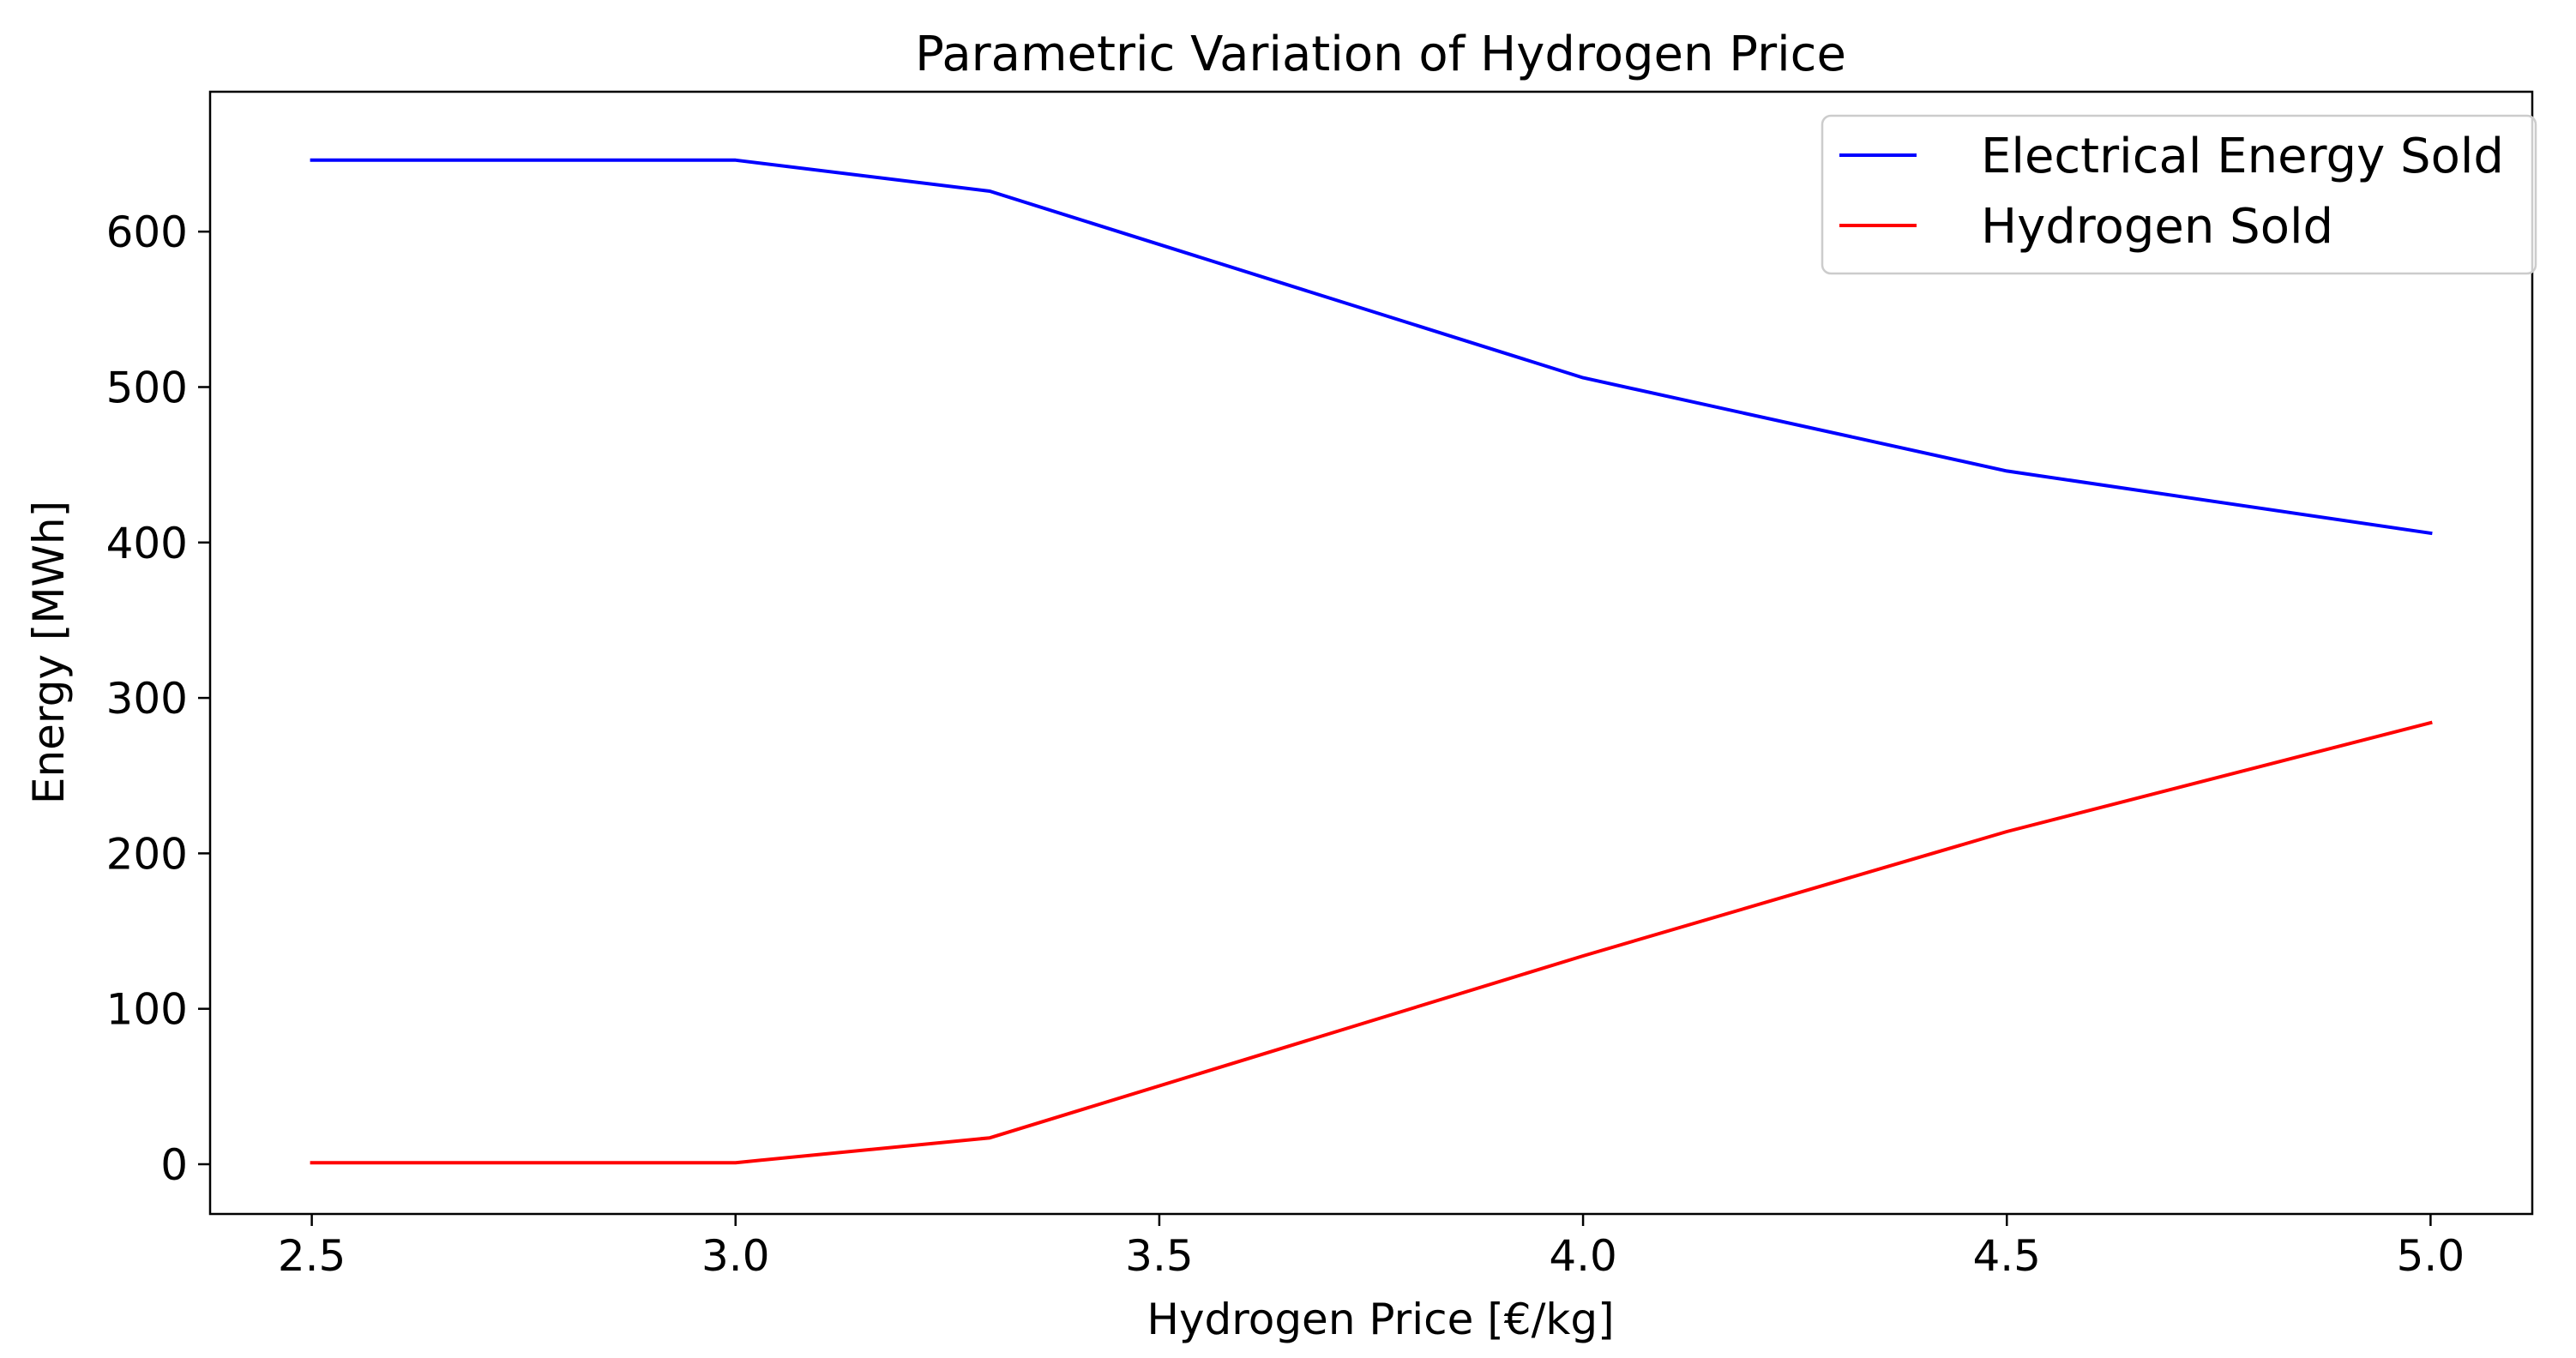 This screenshot has height=1358, width=2576. I want to click on y-tick-label-600: 600, so click(147, 232).